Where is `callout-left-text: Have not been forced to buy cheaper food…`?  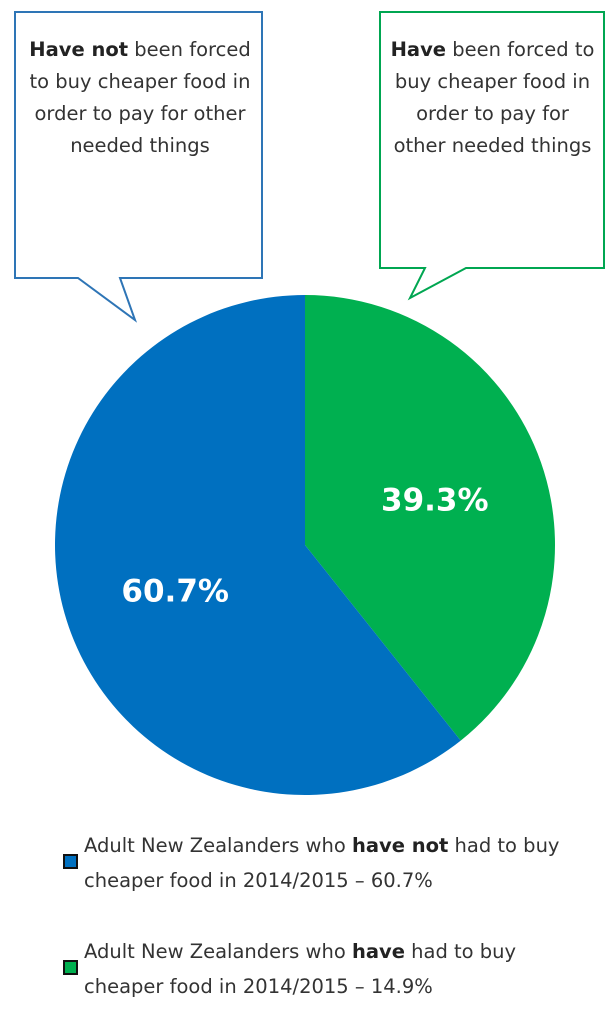
callout-left-text: Have not been forced to buy cheaper food… is located at coordinates (140, 98).